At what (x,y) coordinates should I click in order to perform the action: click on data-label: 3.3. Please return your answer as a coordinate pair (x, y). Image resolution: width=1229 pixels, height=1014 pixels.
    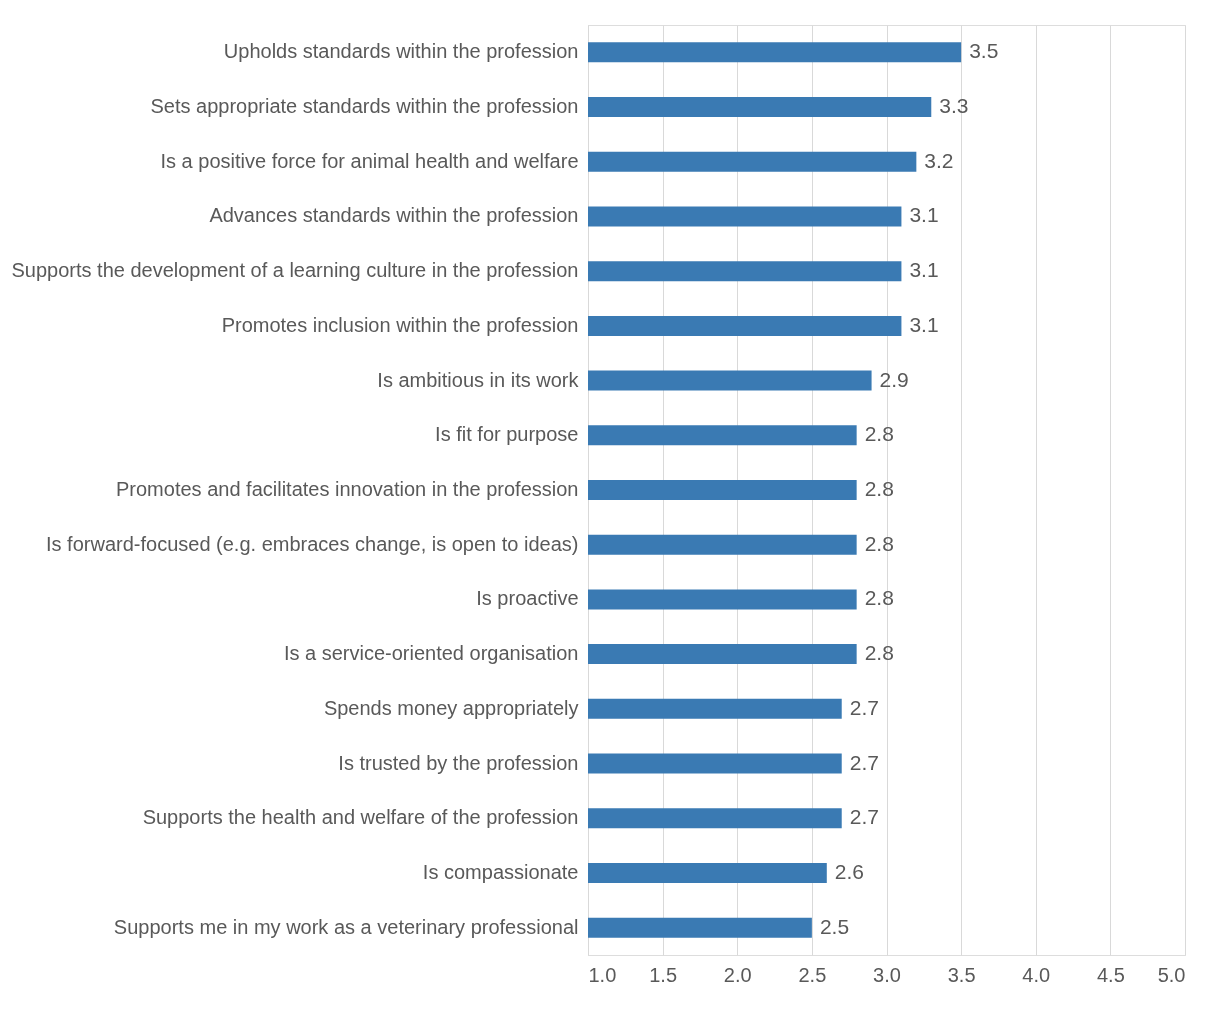
    Looking at the image, I should click on (954, 106).